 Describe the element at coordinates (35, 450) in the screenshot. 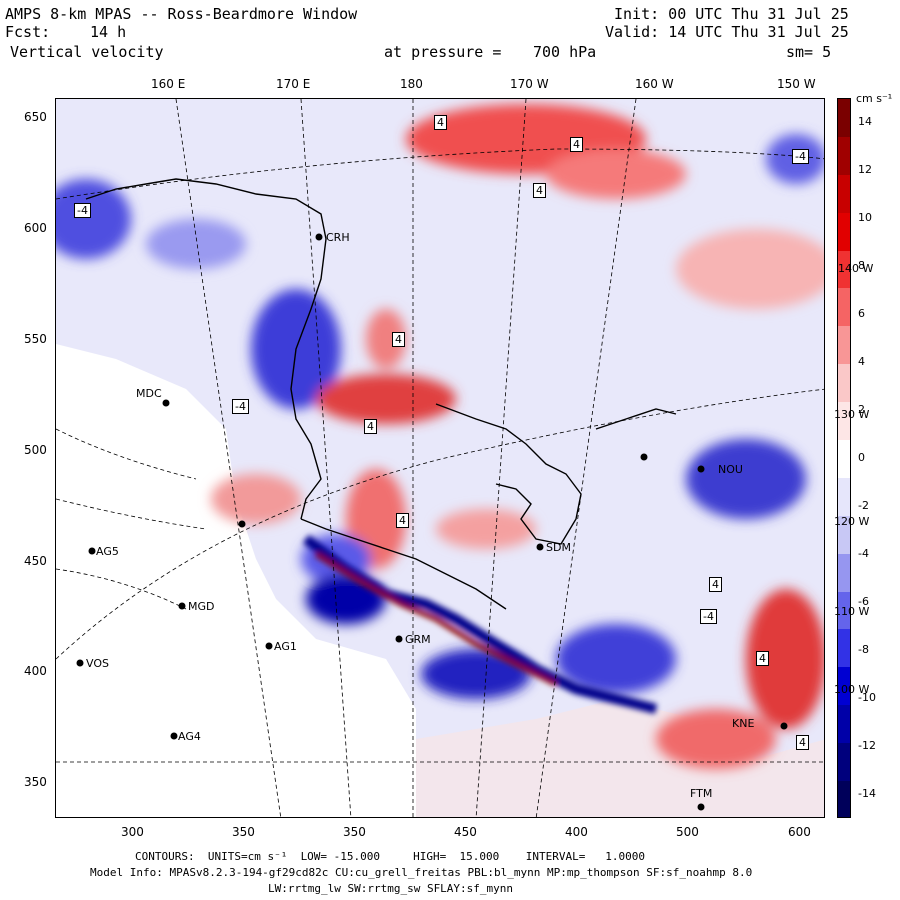

I see `left-axis-tick: 500` at that location.